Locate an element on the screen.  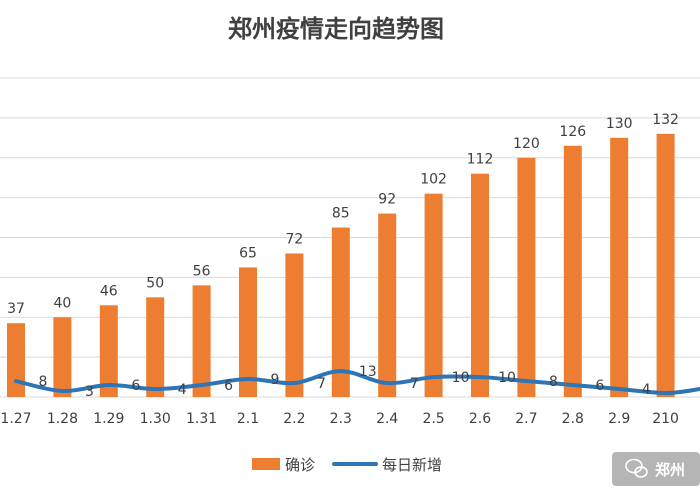
bar-label: 40 is located at coordinates (62, 303).